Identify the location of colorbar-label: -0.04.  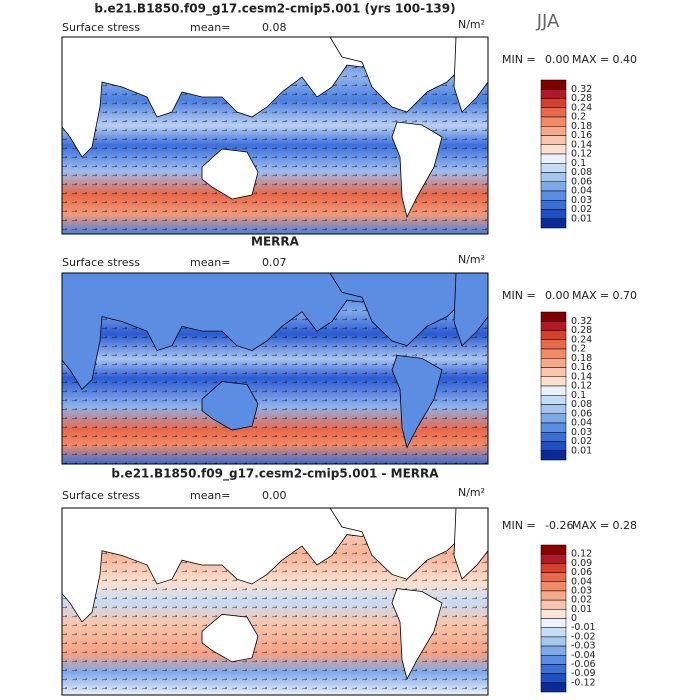
(583, 655).